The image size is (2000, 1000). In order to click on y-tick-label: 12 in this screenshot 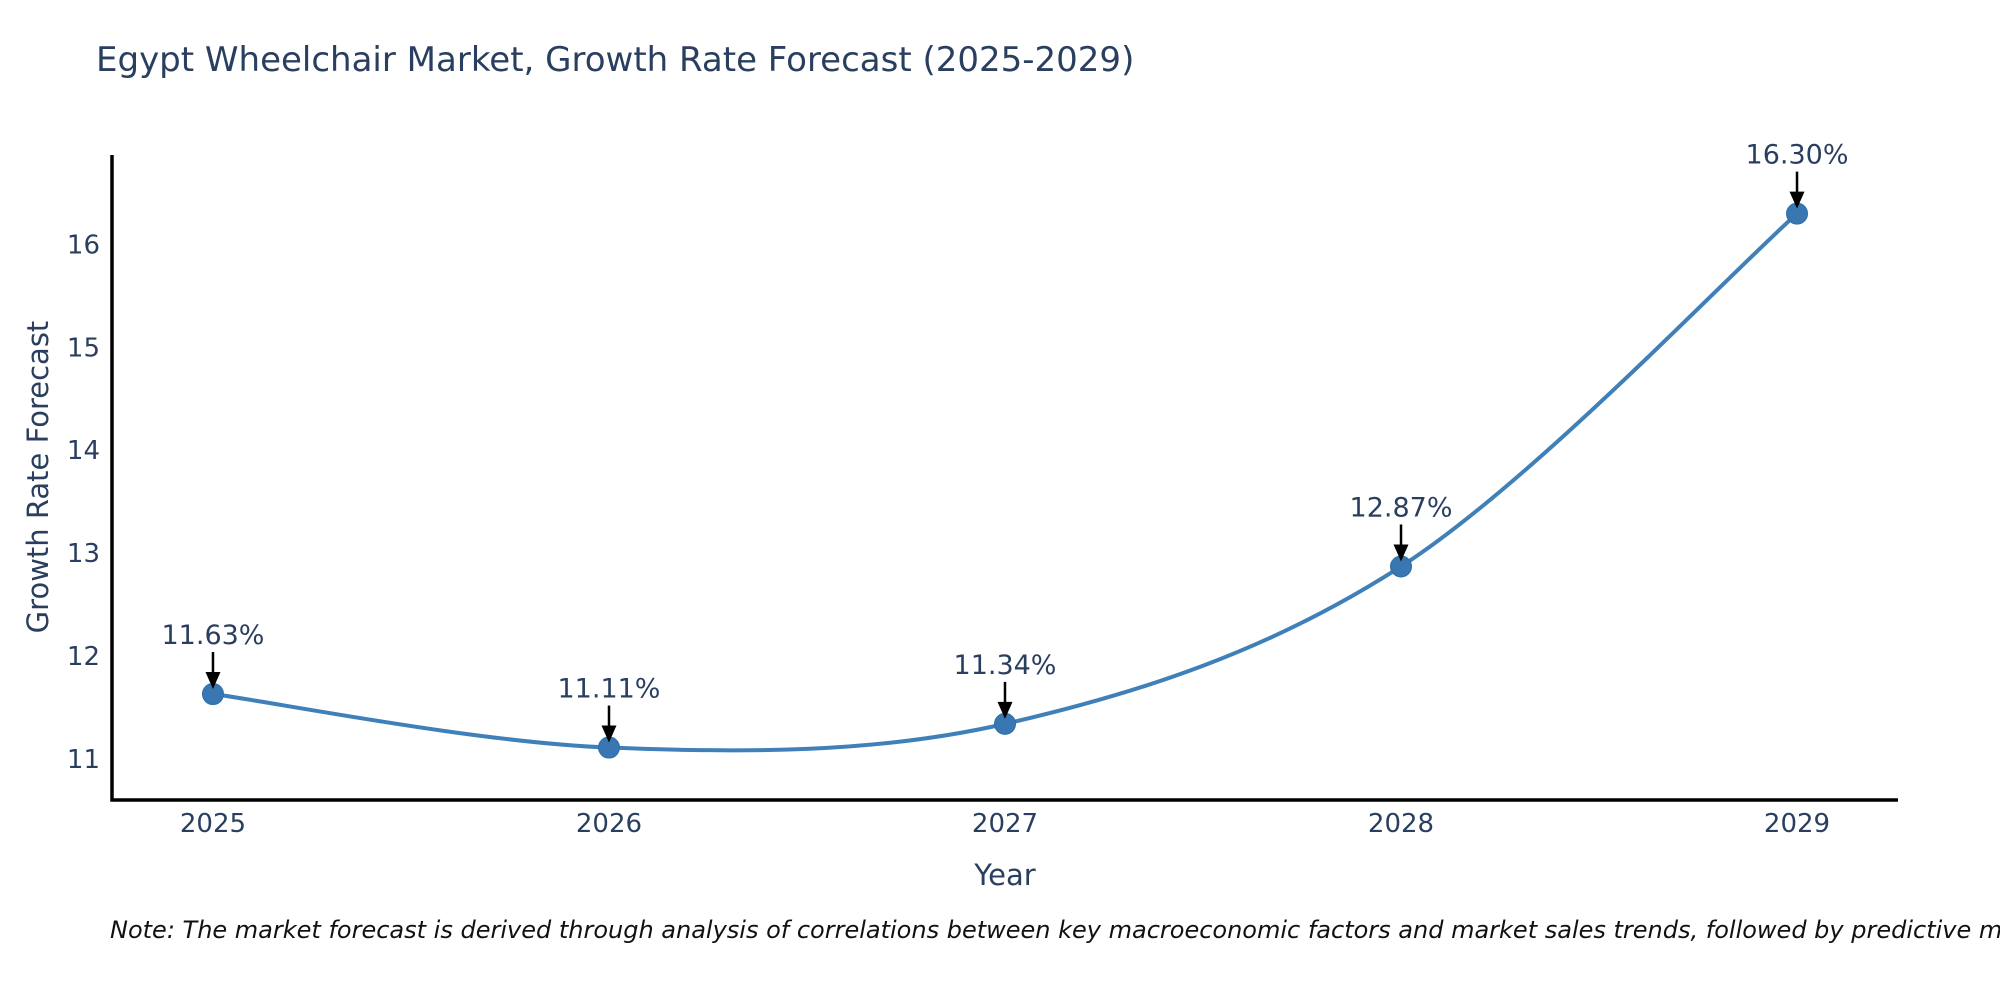, I will do `click(83, 657)`.